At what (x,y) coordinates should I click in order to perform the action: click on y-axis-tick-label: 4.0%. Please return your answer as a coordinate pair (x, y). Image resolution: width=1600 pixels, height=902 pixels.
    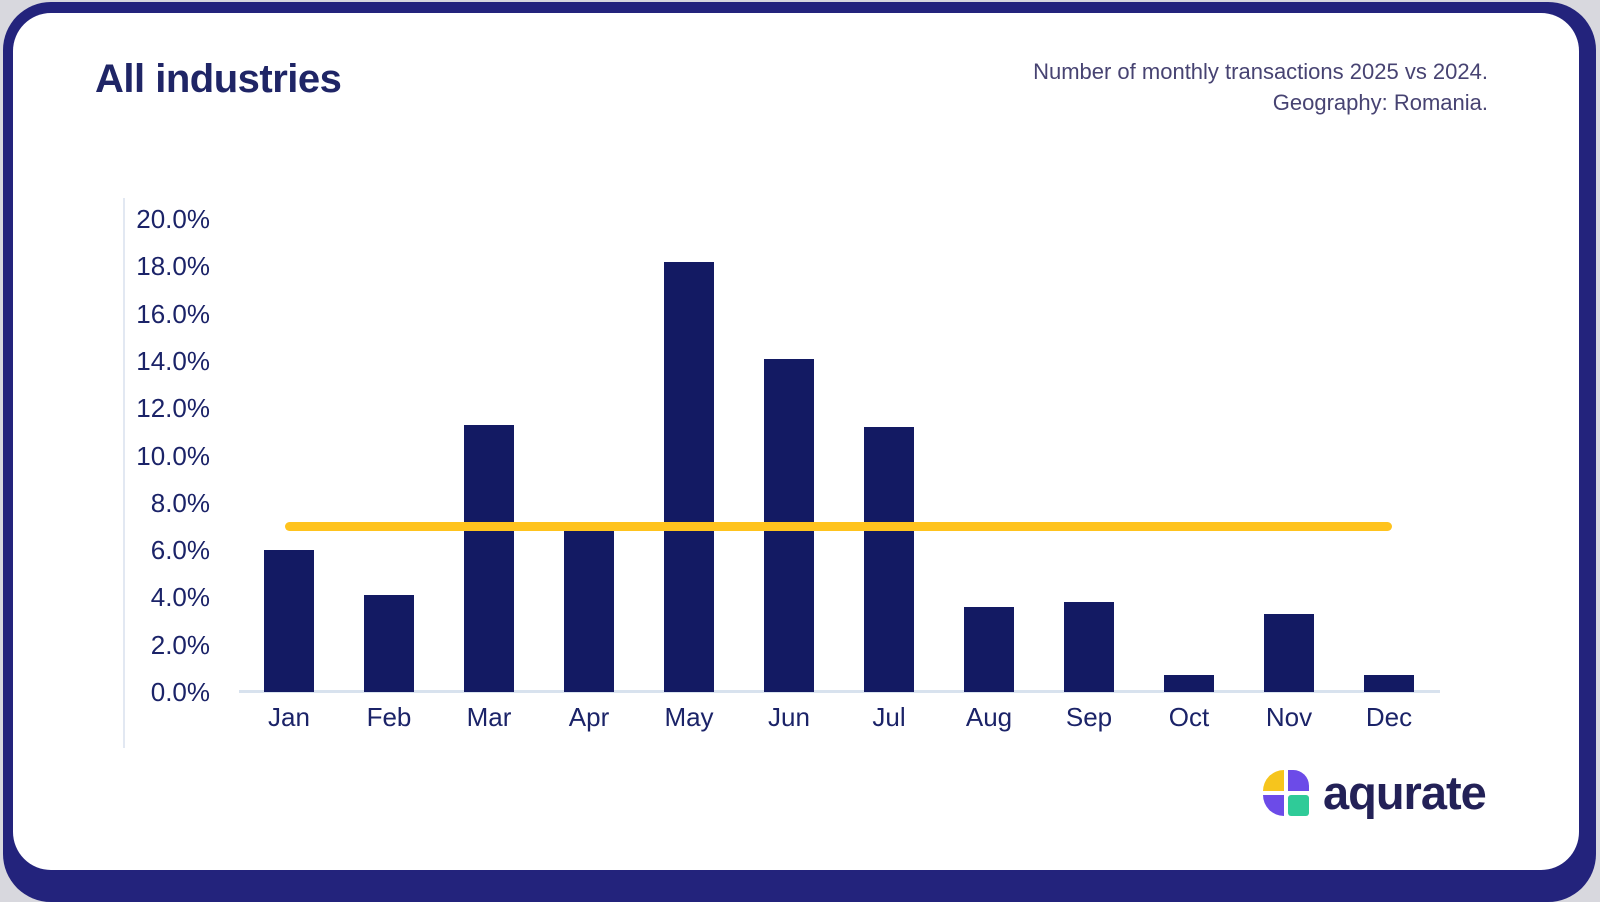
    Looking at the image, I should click on (180, 597).